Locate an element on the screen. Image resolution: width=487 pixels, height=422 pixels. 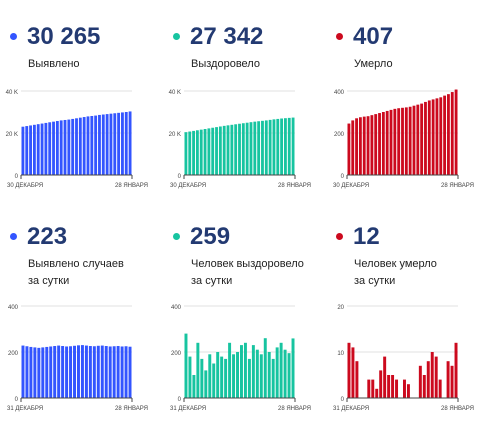
stat-value: 407 is located at coordinates (373, 36).